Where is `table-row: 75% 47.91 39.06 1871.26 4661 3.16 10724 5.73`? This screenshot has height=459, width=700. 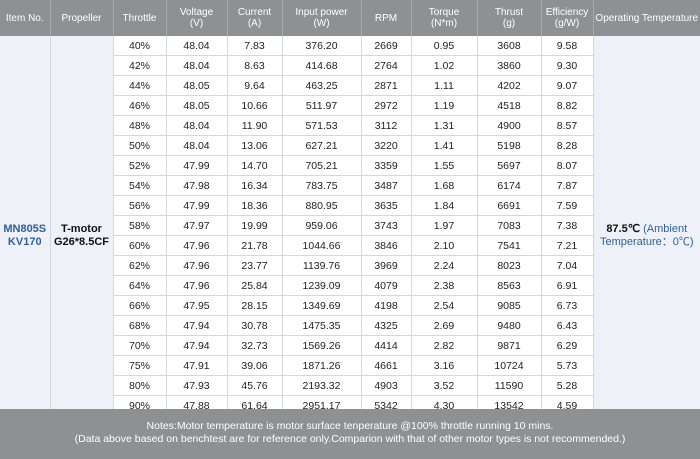 table-row: 75% 47.91 39.06 1871.26 4661 3.16 10724 5.73 is located at coordinates (350, 365).